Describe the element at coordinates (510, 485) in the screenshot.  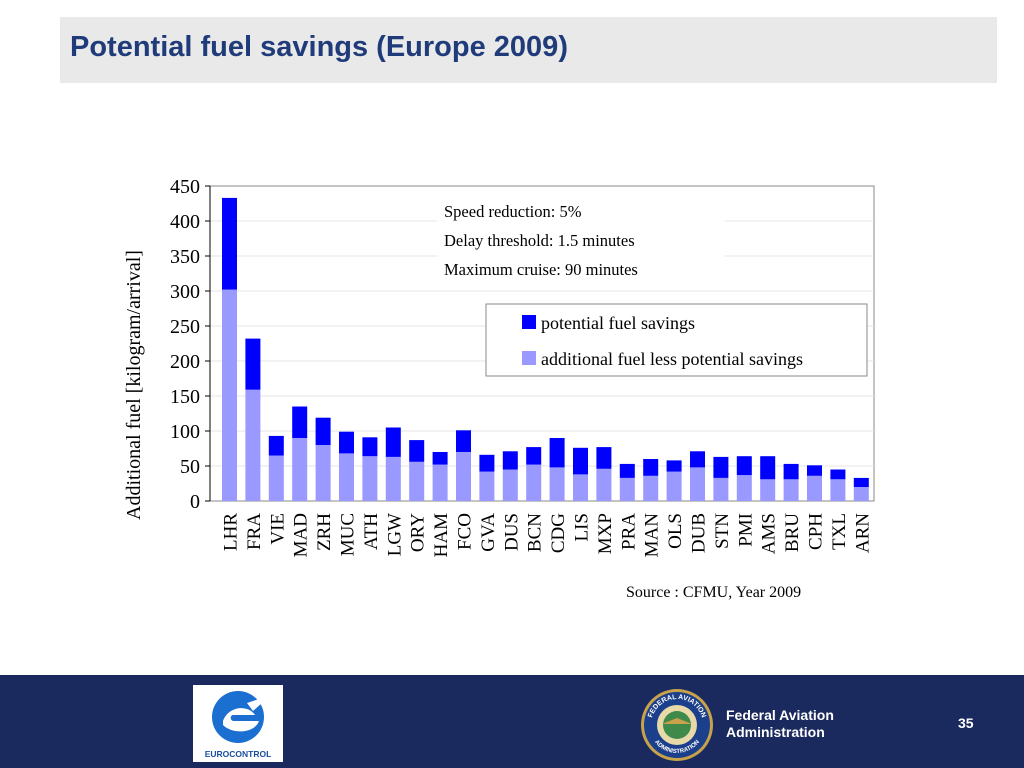
I see `bar-segment-additional-dus` at that location.